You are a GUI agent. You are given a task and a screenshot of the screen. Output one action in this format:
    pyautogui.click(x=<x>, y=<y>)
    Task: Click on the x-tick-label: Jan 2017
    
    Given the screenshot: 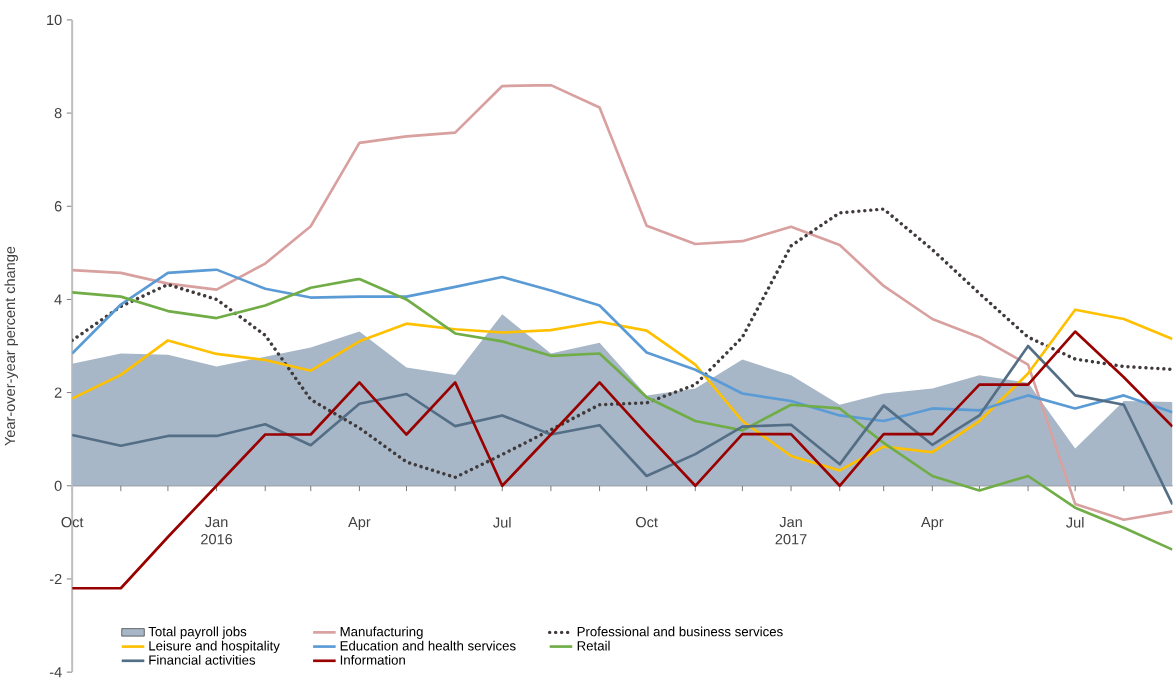 What is the action you would take?
    pyautogui.click(x=791, y=531)
    